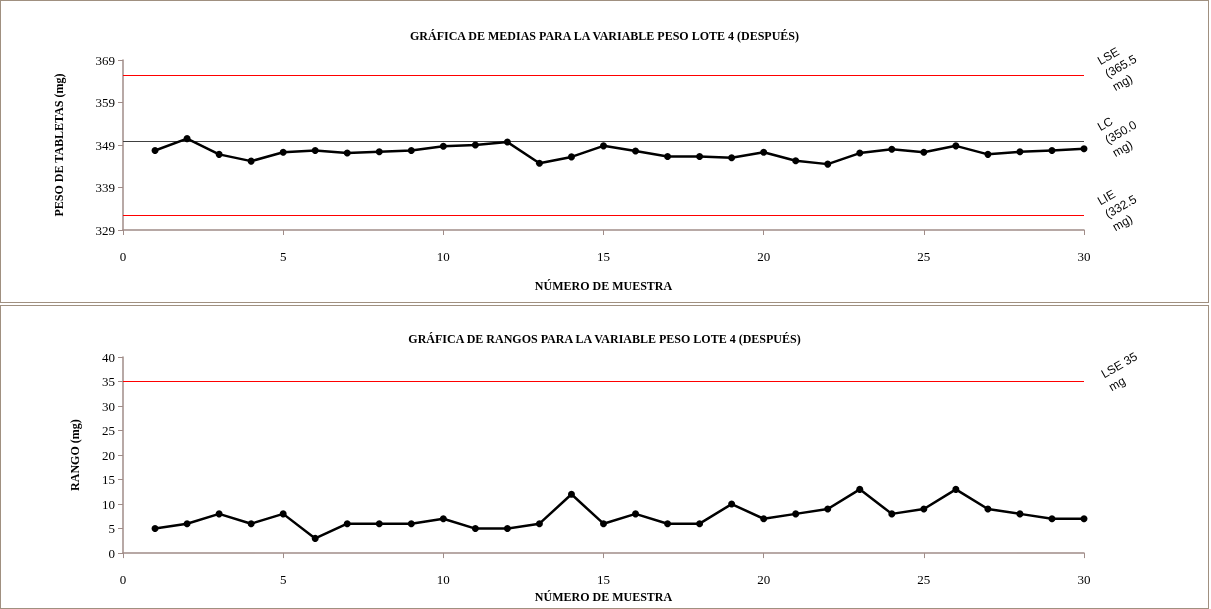 The height and width of the screenshot is (609, 1211). What do you see at coordinates (111, 553) in the screenshot?
I see `y-tick-label: 0` at bounding box center [111, 553].